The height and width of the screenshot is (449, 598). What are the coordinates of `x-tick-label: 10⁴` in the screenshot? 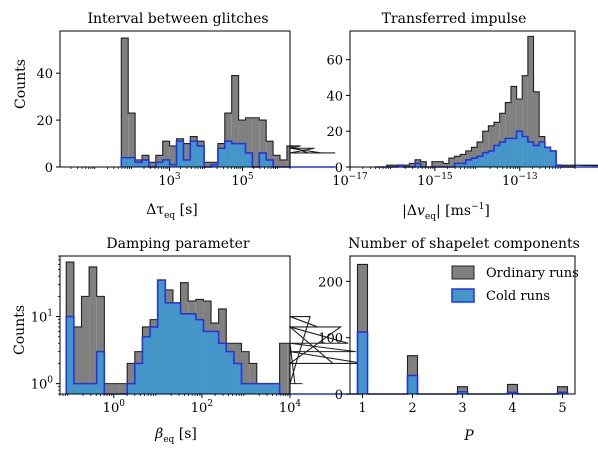 It's located at (290, 407).